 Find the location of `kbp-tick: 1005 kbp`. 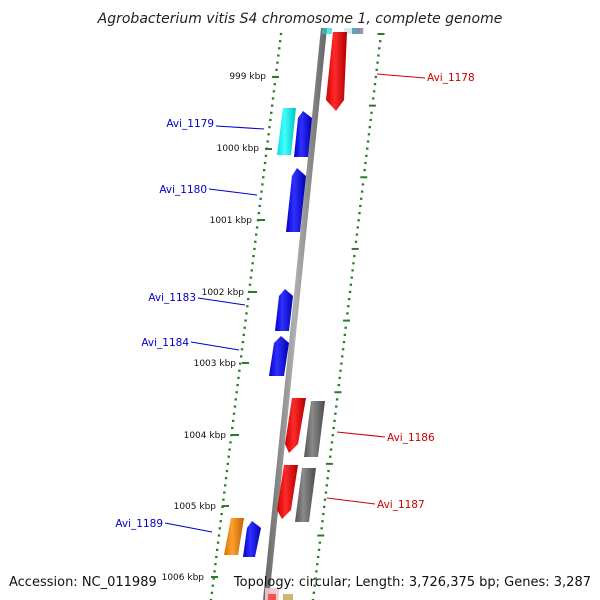

kbp-tick: 1005 kbp is located at coordinates (201, 507).